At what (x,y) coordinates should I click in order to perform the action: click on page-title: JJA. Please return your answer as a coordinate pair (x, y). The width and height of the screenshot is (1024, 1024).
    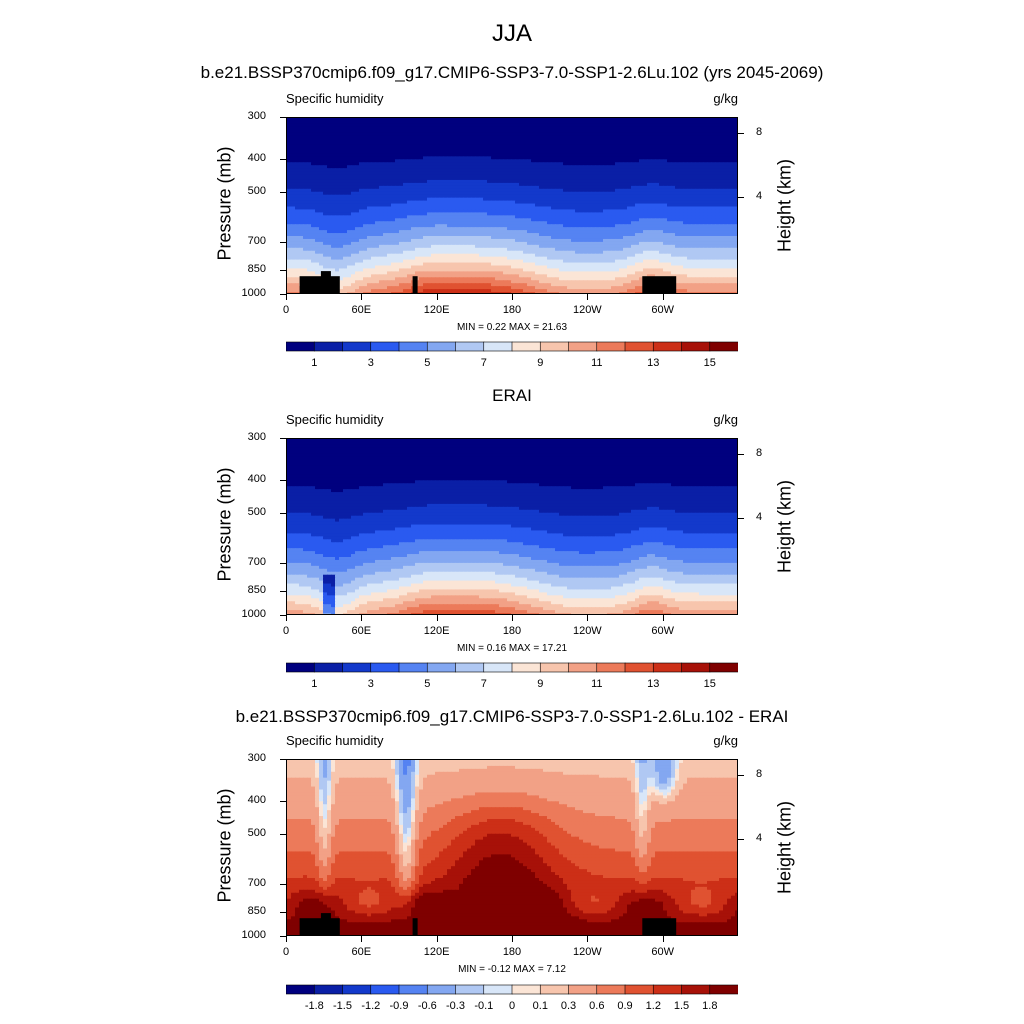
    Looking at the image, I should click on (512, 34).